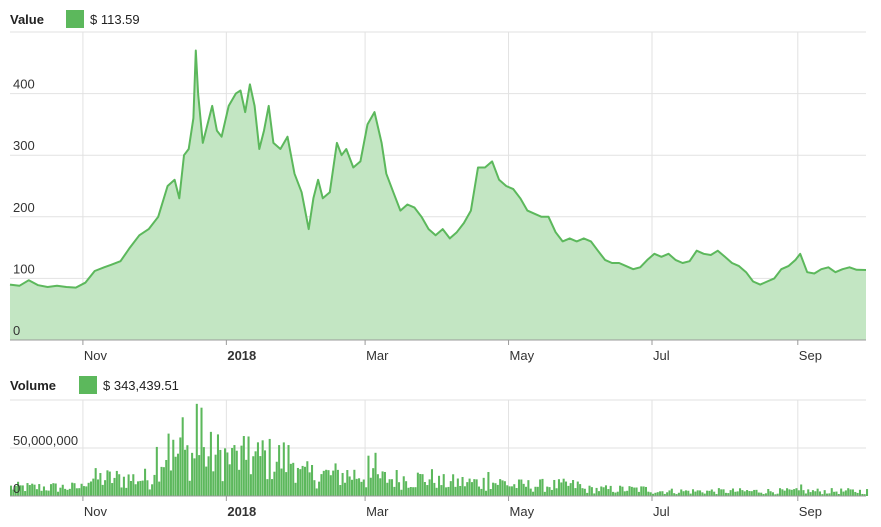 This screenshot has width=881, height=527. Describe the element at coordinates (438, 507) in the screenshot. I see `volume-x-ticks: Nov 2018 Mar May Jul Sep` at that location.